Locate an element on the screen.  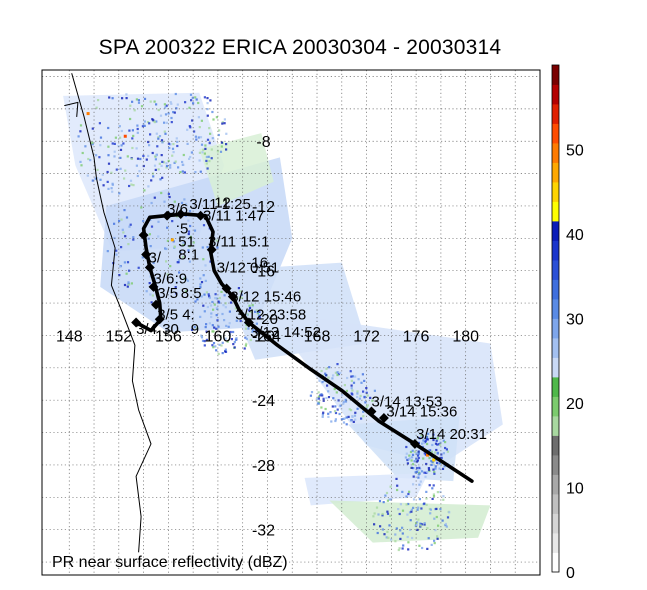
track-label: 3/4 is located at coordinates (146, 329).